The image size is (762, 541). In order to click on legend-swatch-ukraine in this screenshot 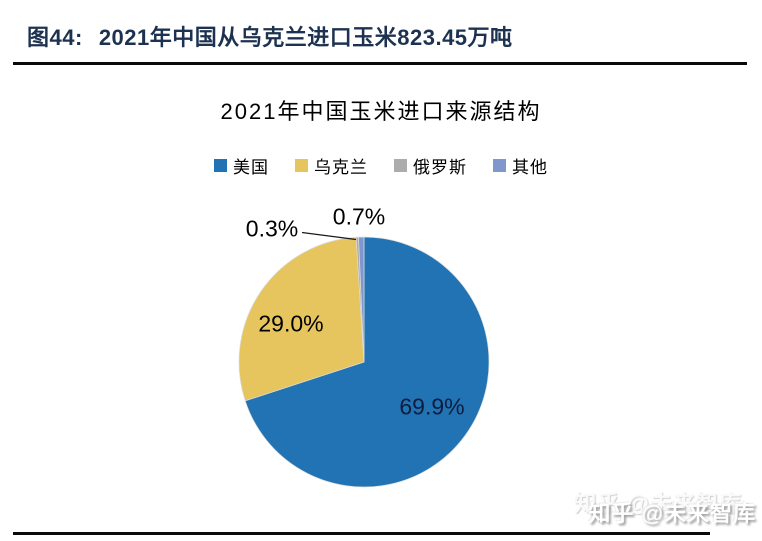, I will do `click(301, 165)`.